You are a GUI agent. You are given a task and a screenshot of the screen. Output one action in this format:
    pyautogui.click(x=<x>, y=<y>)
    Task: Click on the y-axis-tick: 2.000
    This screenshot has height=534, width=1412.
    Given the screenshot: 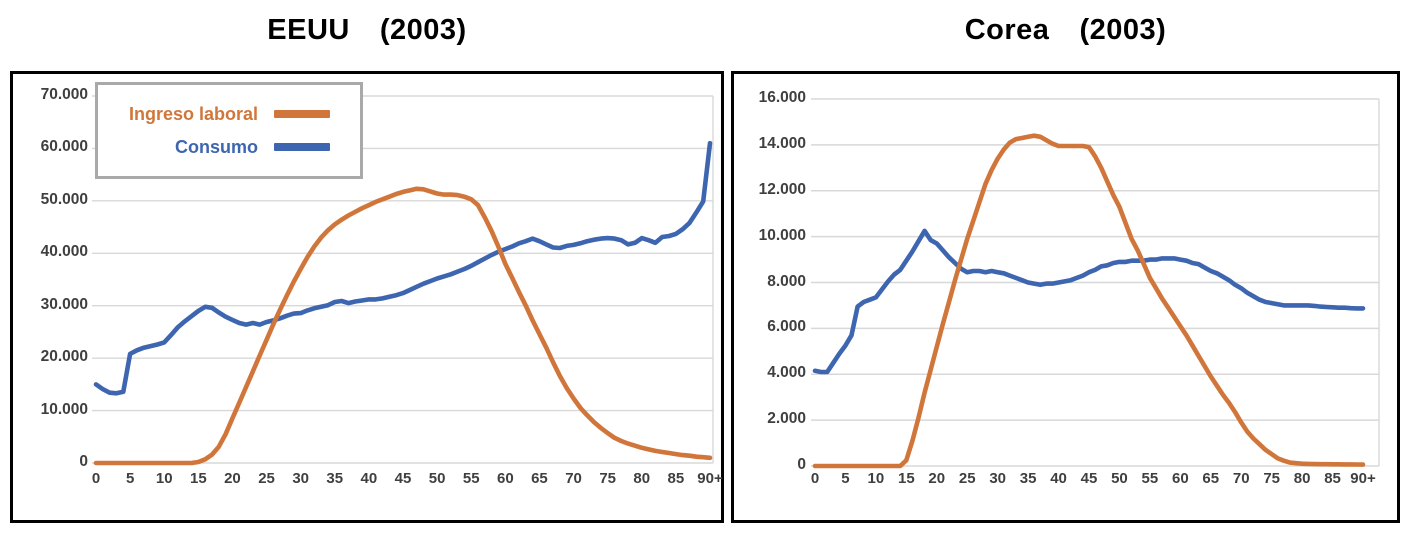 What is the action you would take?
    pyautogui.click(x=786, y=419)
    